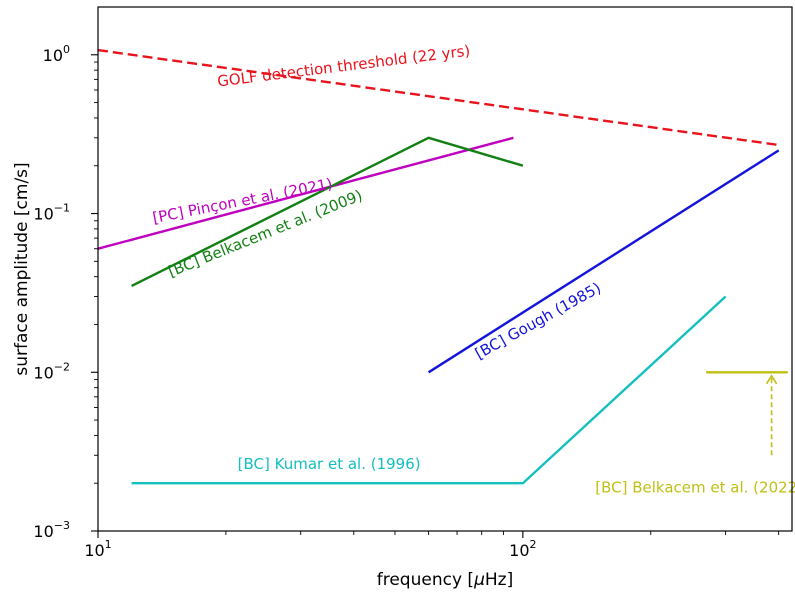 The image size is (795, 596). I want to click on x-tick-label: 10¹, so click(97, 549).